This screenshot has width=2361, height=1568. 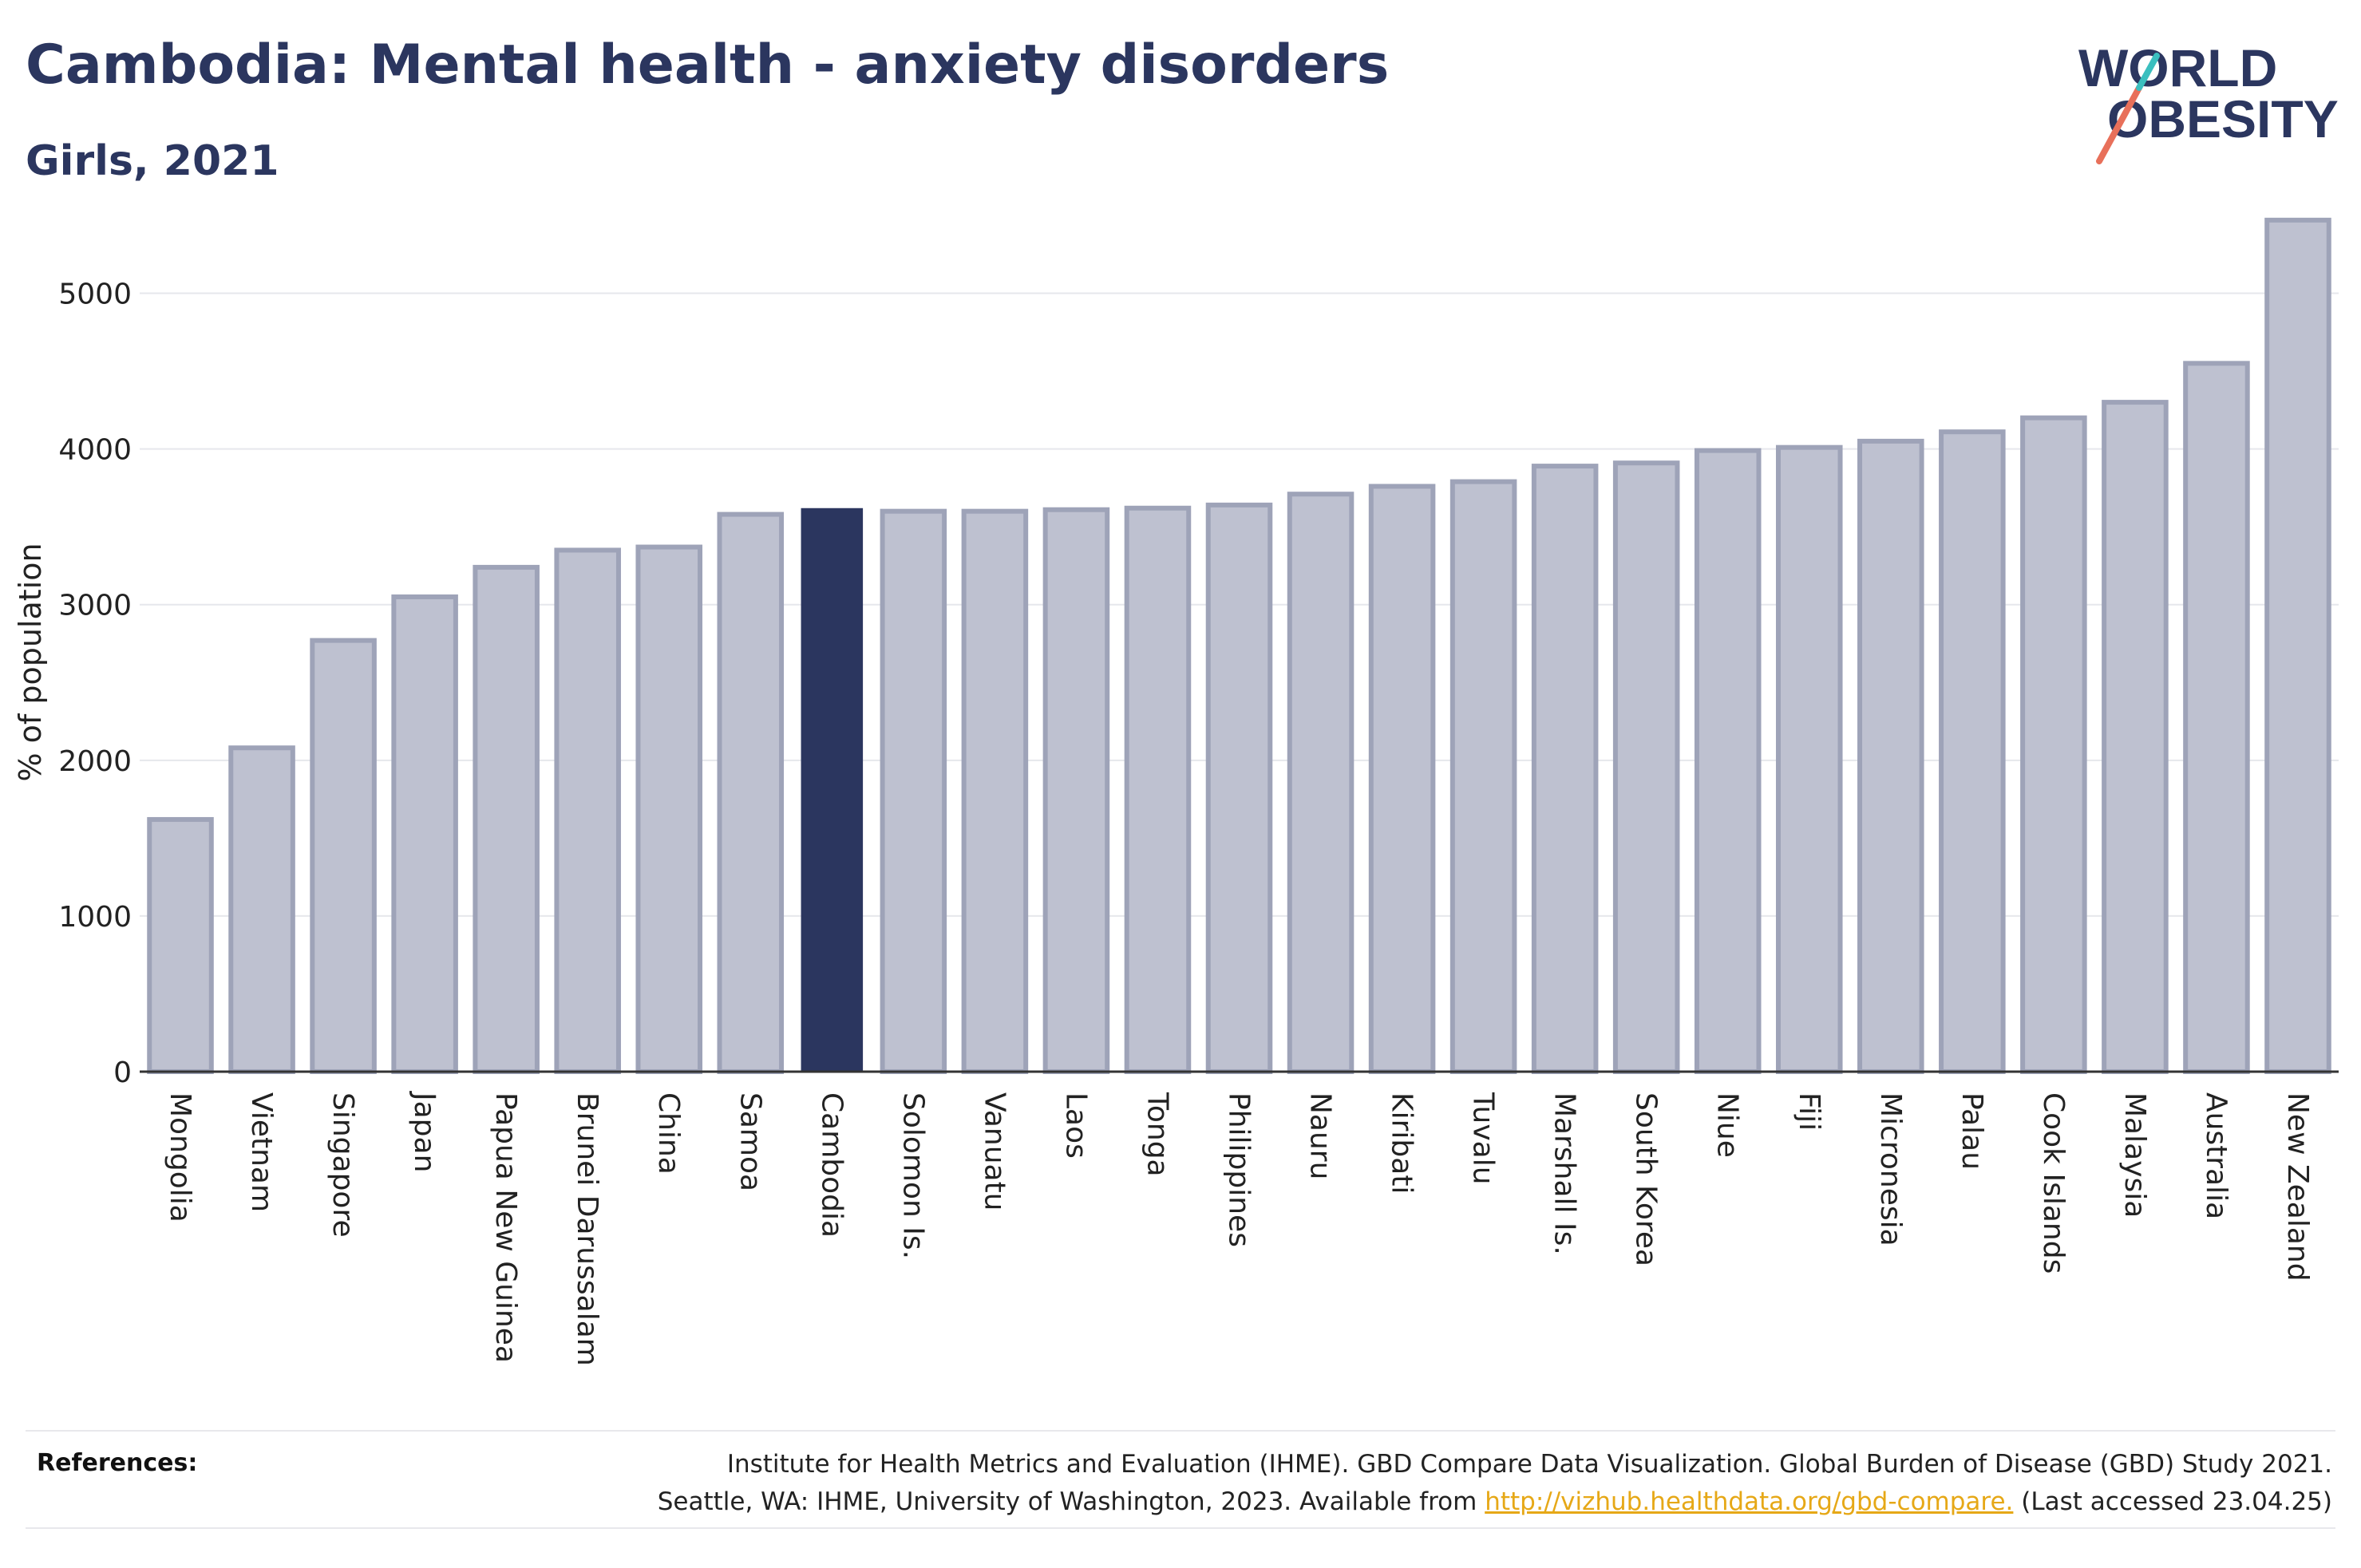 What do you see at coordinates (342, 1165) in the screenshot?
I see `x-tick-label: Singapore` at bounding box center [342, 1165].